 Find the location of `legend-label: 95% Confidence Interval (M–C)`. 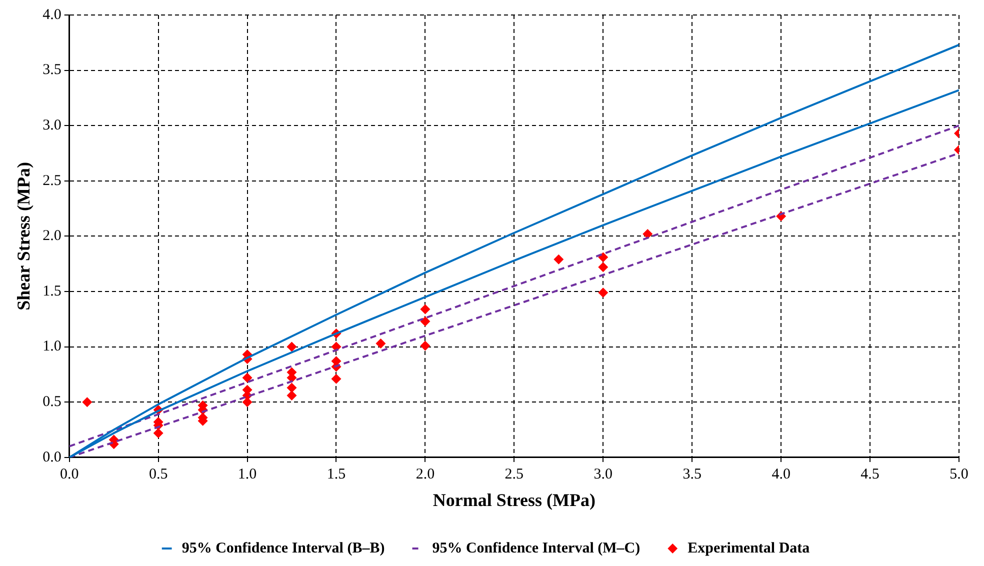

legend-label: 95% Confidence Interval (M–C) is located at coordinates (536, 548).